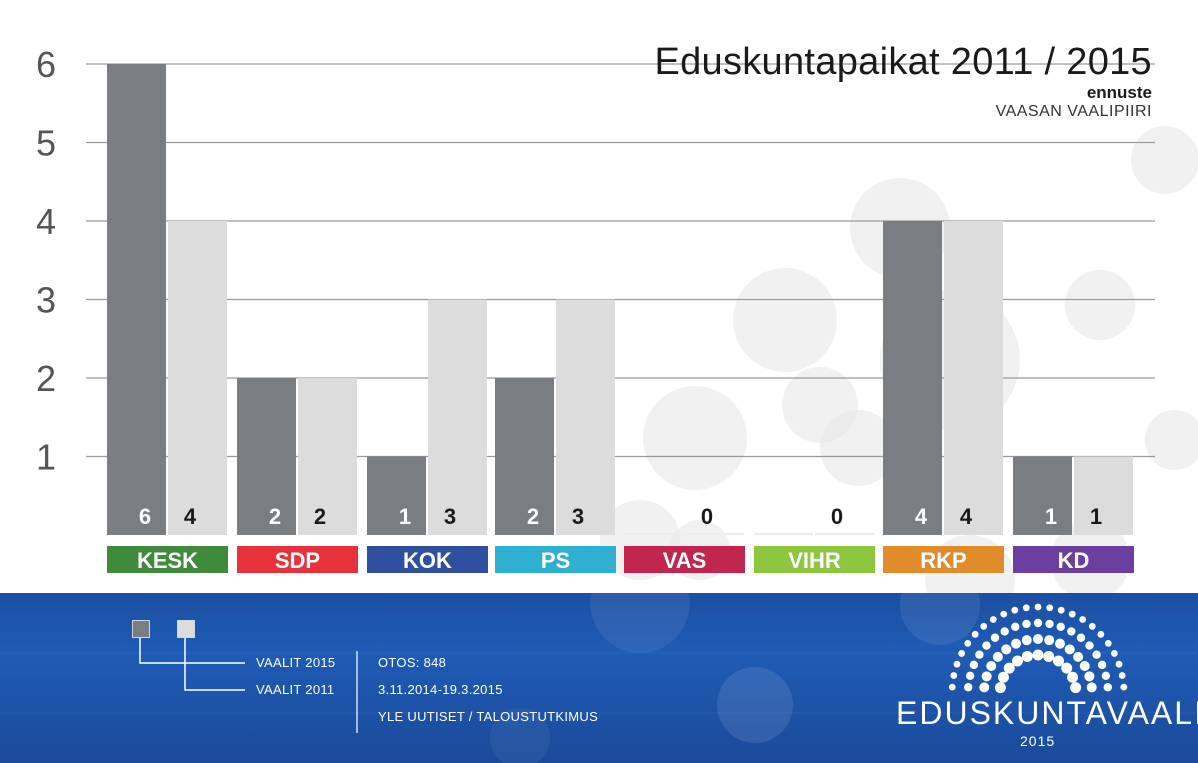 The height and width of the screenshot is (763, 1198). What do you see at coordinates (186, 629) in the screenshot?
I see `legend-swatch-2011` at bounding box center [186, 629].